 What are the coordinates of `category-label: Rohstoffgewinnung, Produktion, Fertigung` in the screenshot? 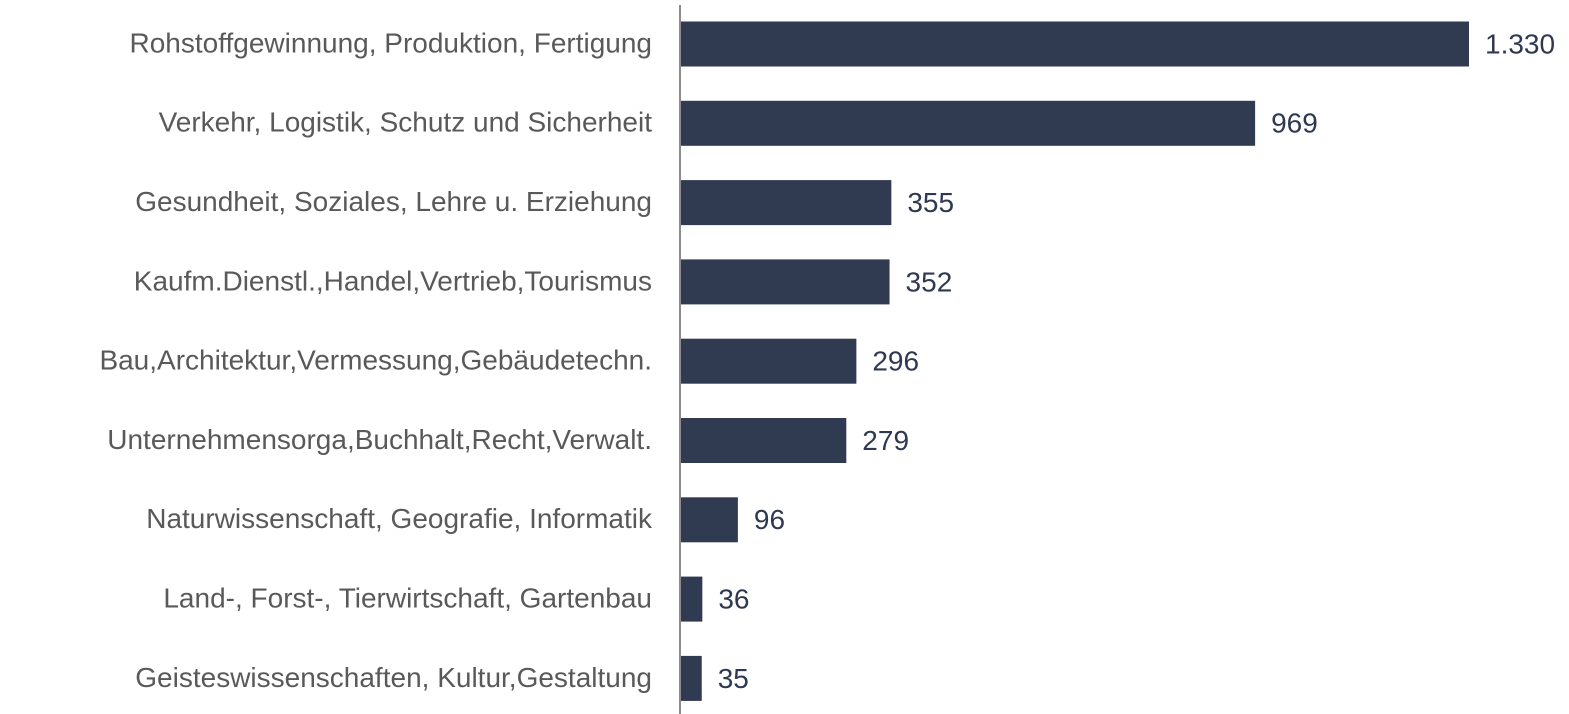 It's located at (391, 42).